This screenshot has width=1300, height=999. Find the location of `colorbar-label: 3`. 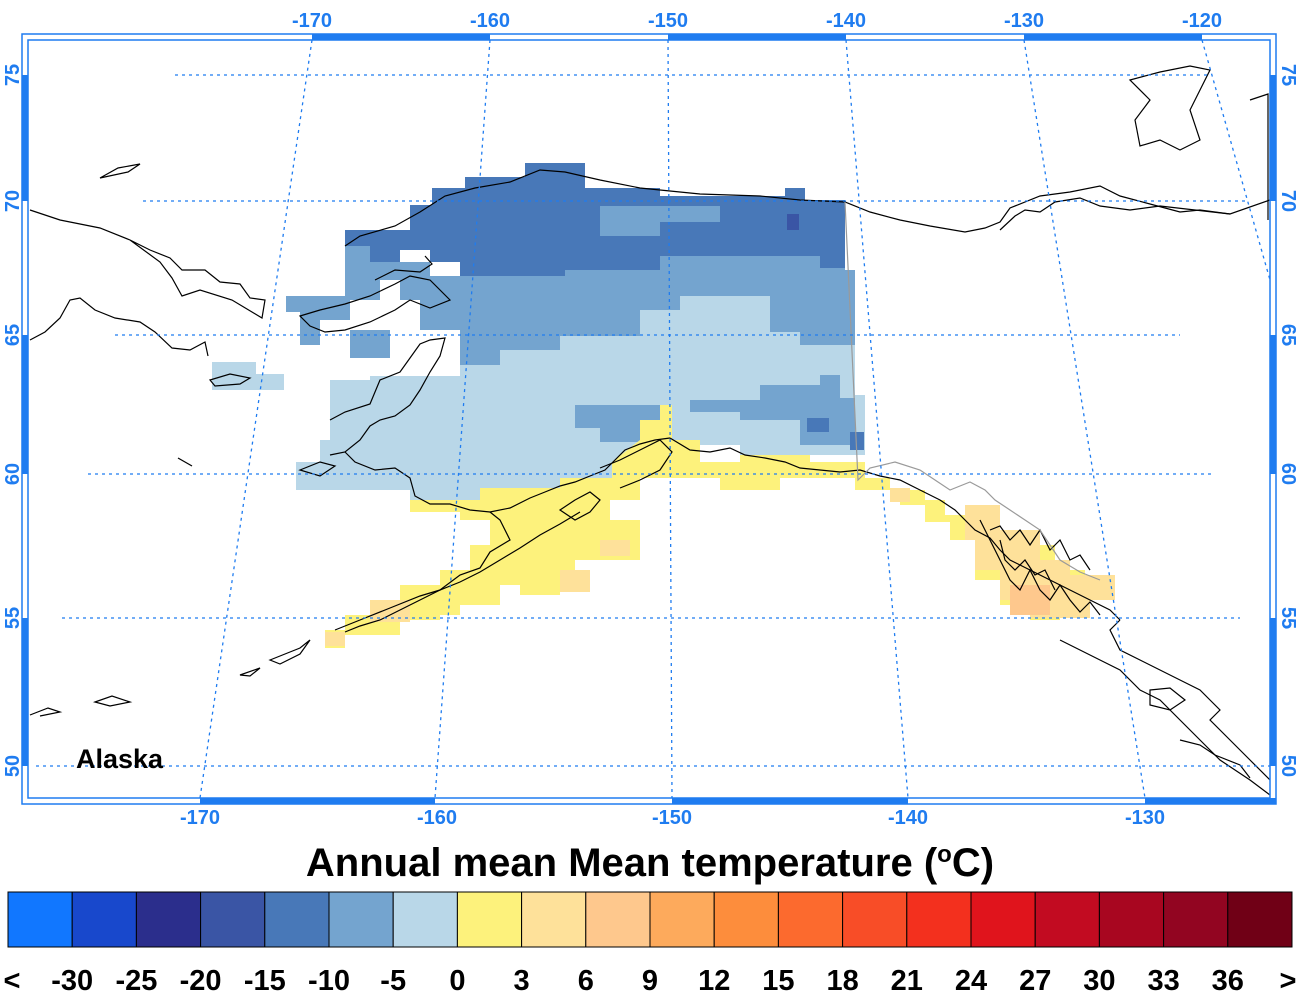

colorbar-label: 3 is located at coordinates (522, 981).